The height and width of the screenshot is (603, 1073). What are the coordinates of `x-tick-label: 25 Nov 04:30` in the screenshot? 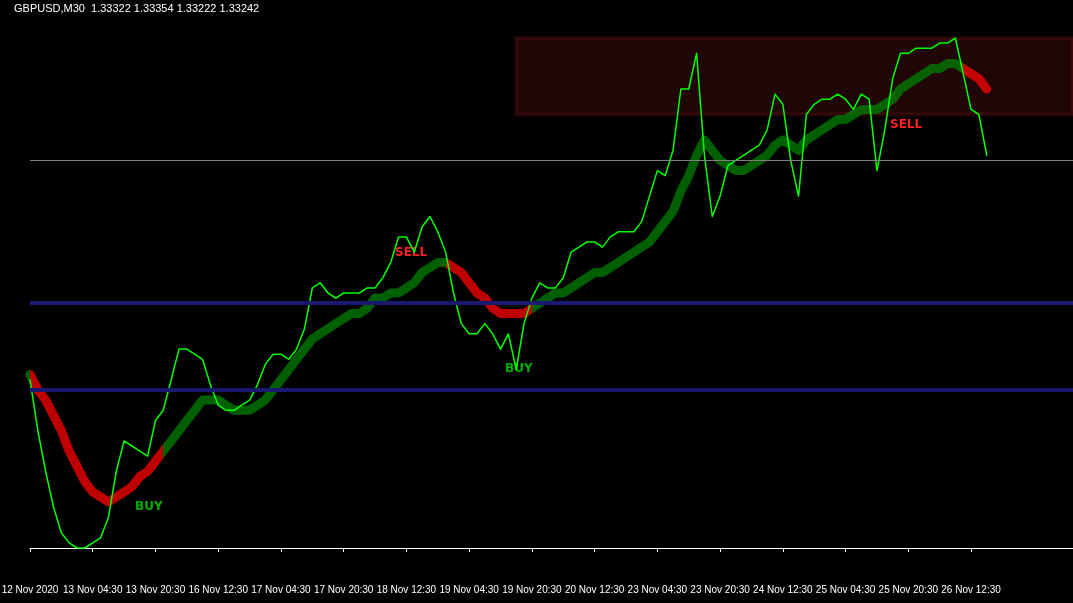 It's located at (845, 589).